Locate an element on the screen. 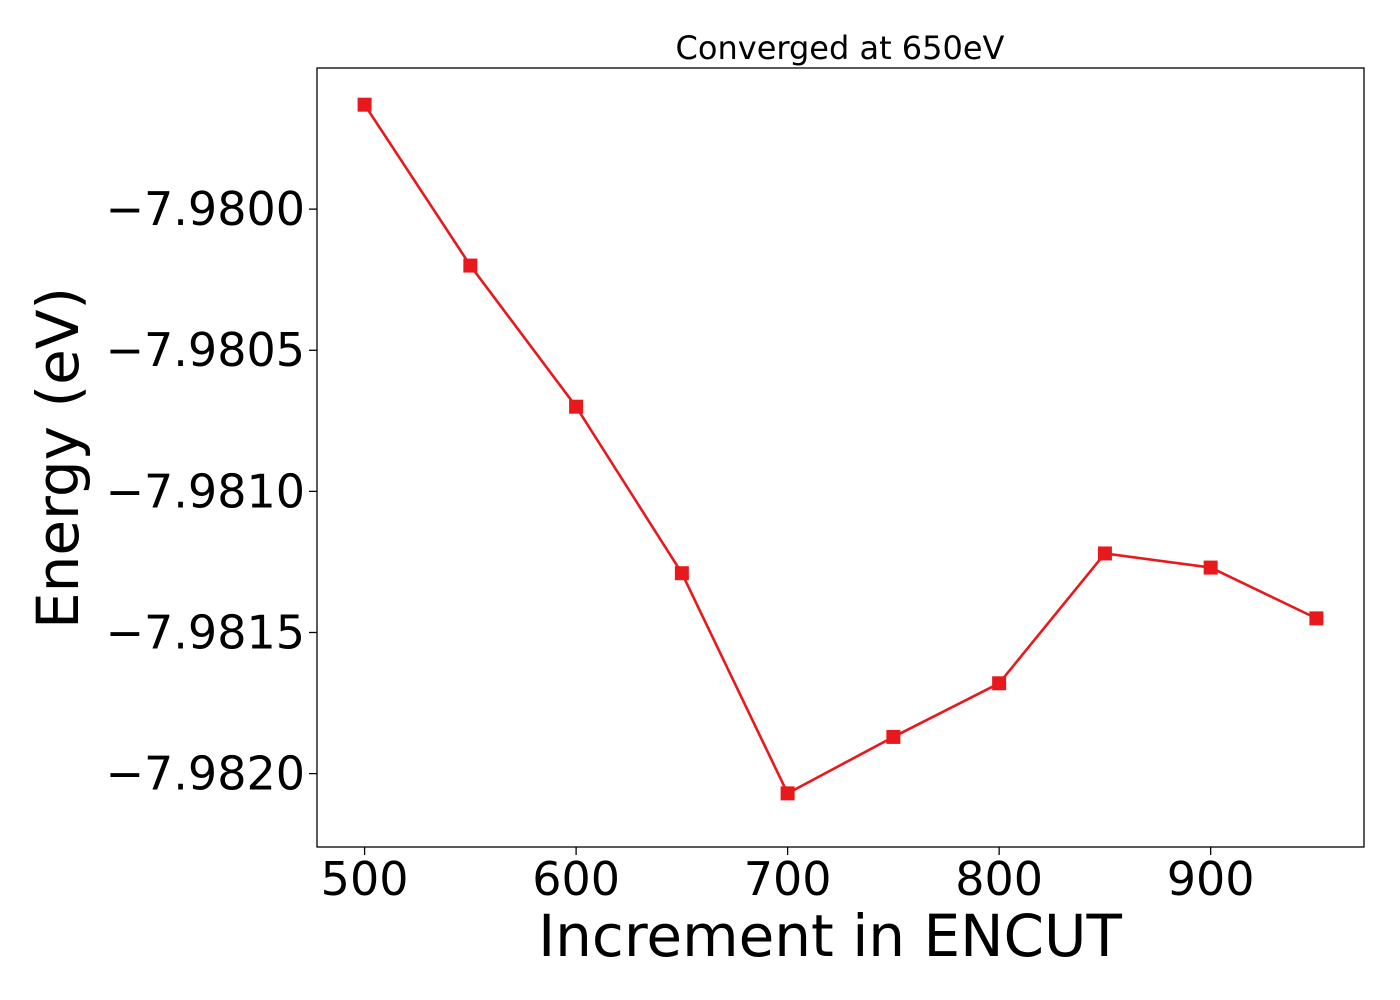 This screenshot has width=1400, height=1000. y-tick-label: −7.9800 is located at coordinates (206, 209).